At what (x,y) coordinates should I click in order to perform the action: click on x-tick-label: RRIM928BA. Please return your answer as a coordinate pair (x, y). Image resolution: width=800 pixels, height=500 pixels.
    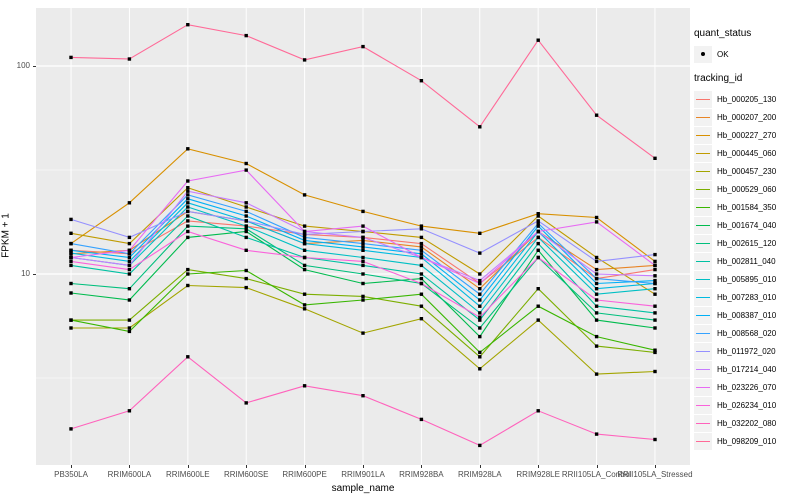
    Looking at the image, I should click on (421, 474).